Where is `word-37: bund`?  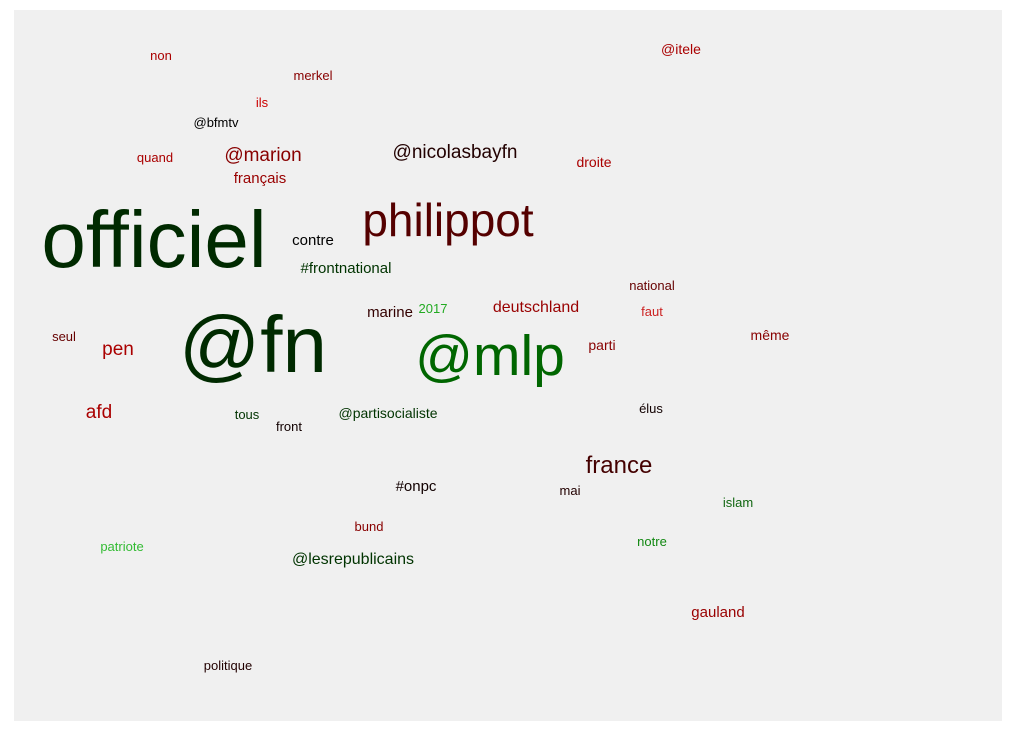 word-37: bund is located at coordinates (369, 526).